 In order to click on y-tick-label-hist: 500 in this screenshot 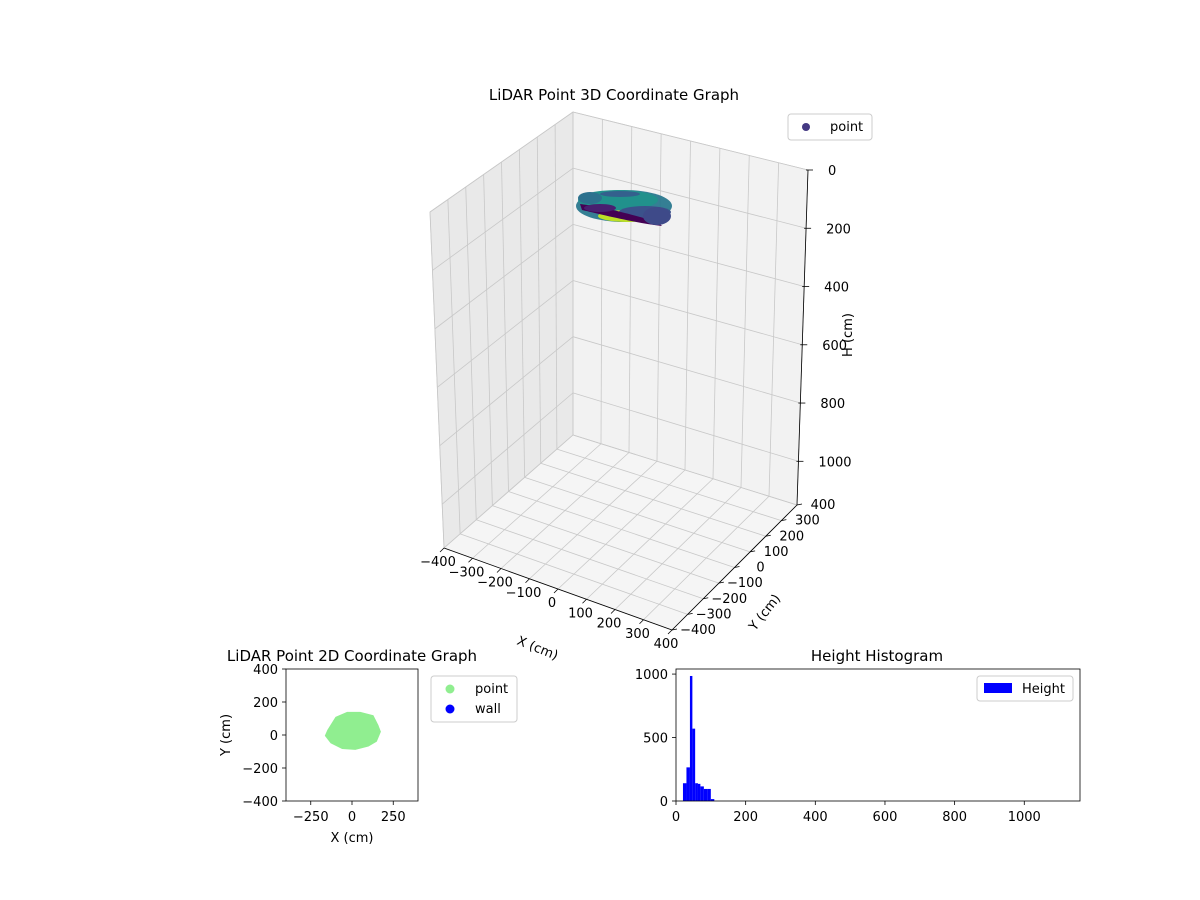, I will do `click(655, 739)`.